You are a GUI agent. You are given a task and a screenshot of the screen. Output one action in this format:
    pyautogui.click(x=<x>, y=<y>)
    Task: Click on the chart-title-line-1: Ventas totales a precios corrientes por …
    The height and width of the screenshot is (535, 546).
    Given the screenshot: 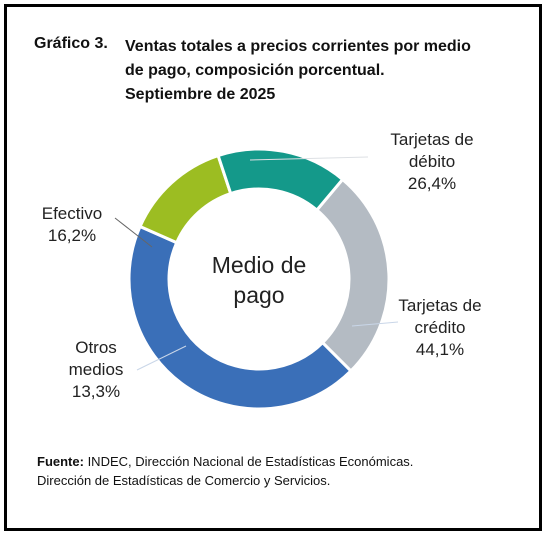 What is the action you would take?
    pyautogui.click(x=298, y=46)
    